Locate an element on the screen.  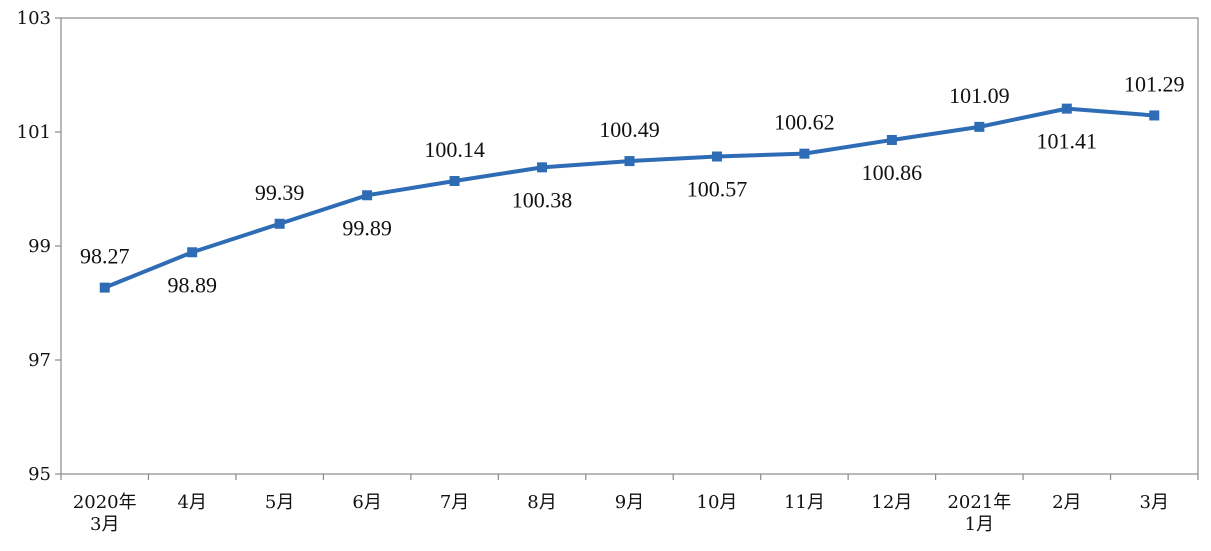
x-tick-label: 3月 is located at coordinates (1154, 502).